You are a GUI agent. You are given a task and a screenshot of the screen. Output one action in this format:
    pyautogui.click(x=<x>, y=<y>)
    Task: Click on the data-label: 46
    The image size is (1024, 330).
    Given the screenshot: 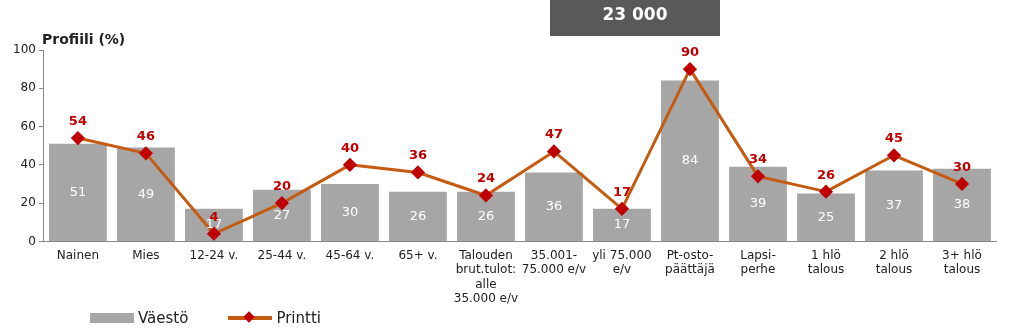 What is the action you would take?
    pyautogui.click(x=145, y=136)
    